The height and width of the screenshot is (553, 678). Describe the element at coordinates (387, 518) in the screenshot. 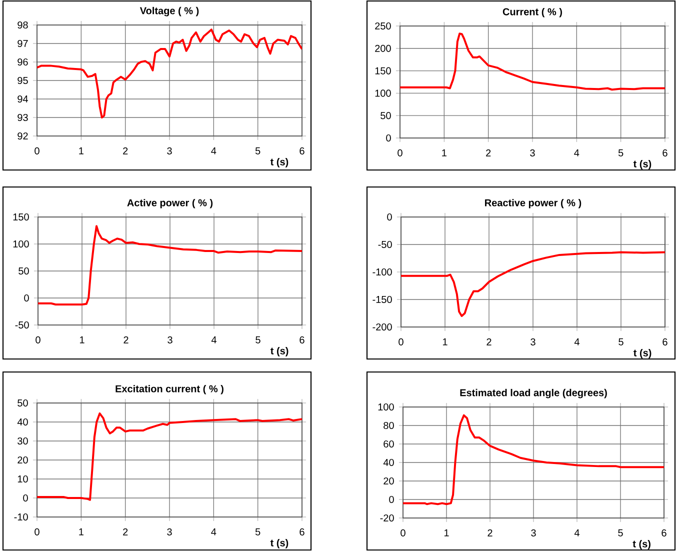

I see `y-tick-label: -20` at that location.